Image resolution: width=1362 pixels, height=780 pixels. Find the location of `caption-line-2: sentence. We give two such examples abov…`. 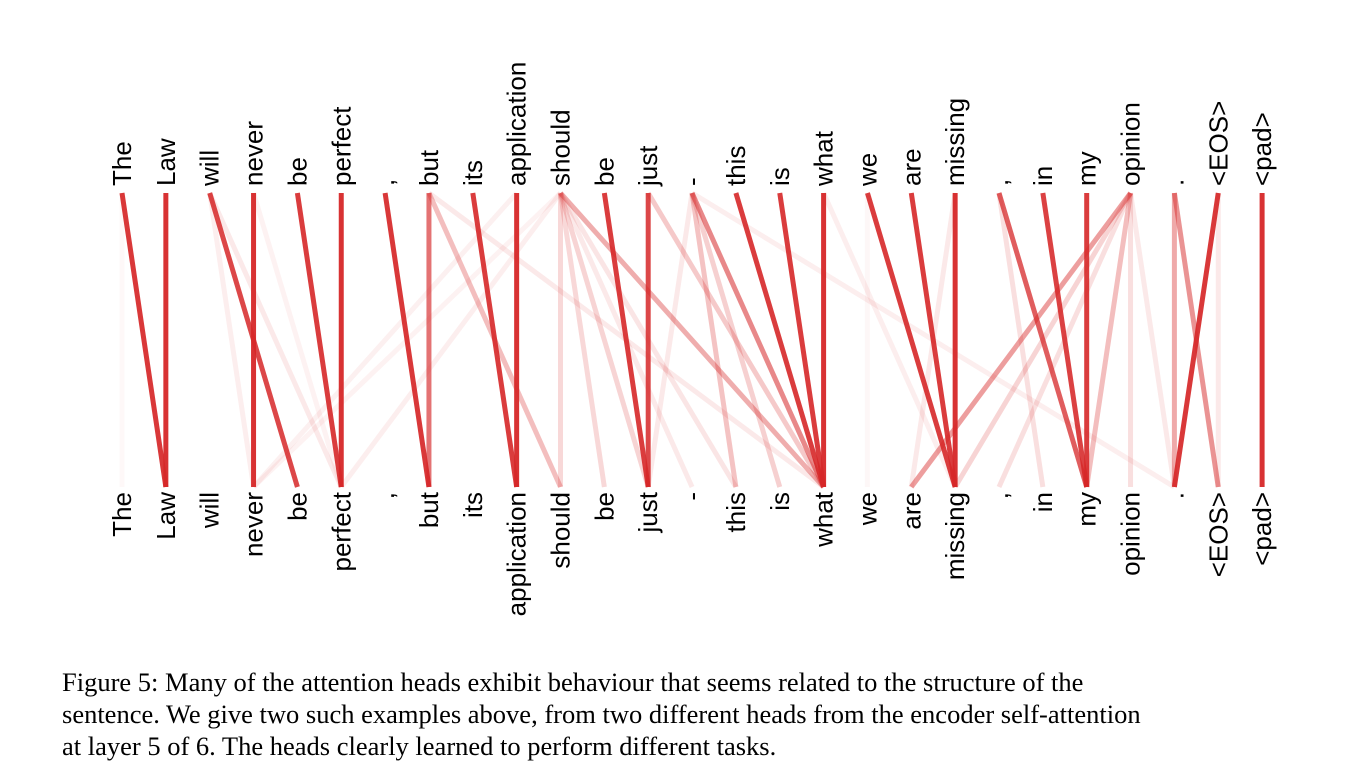

caption-line-2: sentence. We give two such examples abov… is located at coordinates (601, 714).